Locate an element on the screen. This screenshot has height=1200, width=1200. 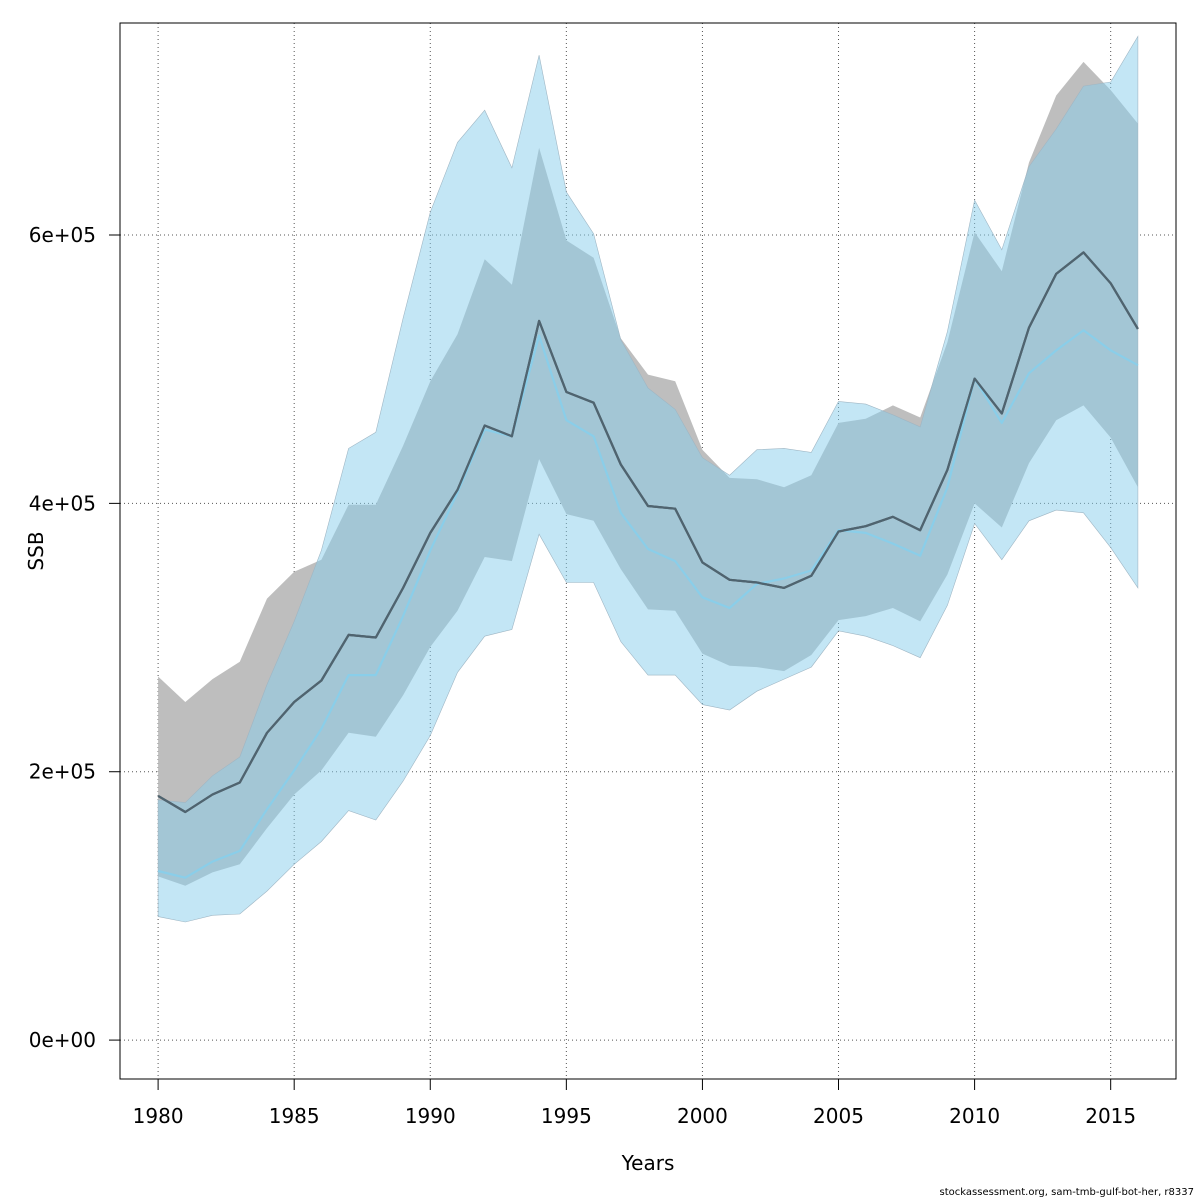
x-tick-label: 1995 is located at coordinates (566, 1116).